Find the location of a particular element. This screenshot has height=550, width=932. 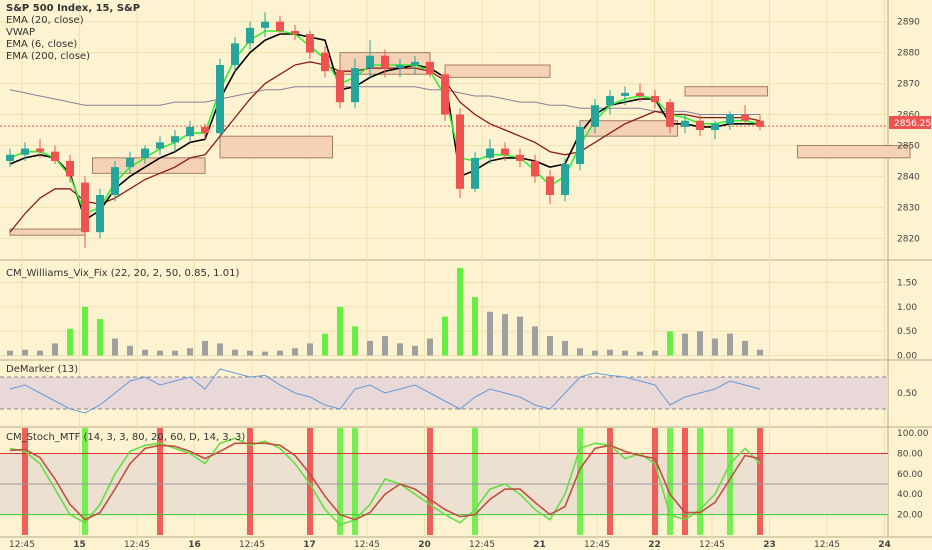

vix-tick-label: 1.50 is located at coordinates (907, 283).